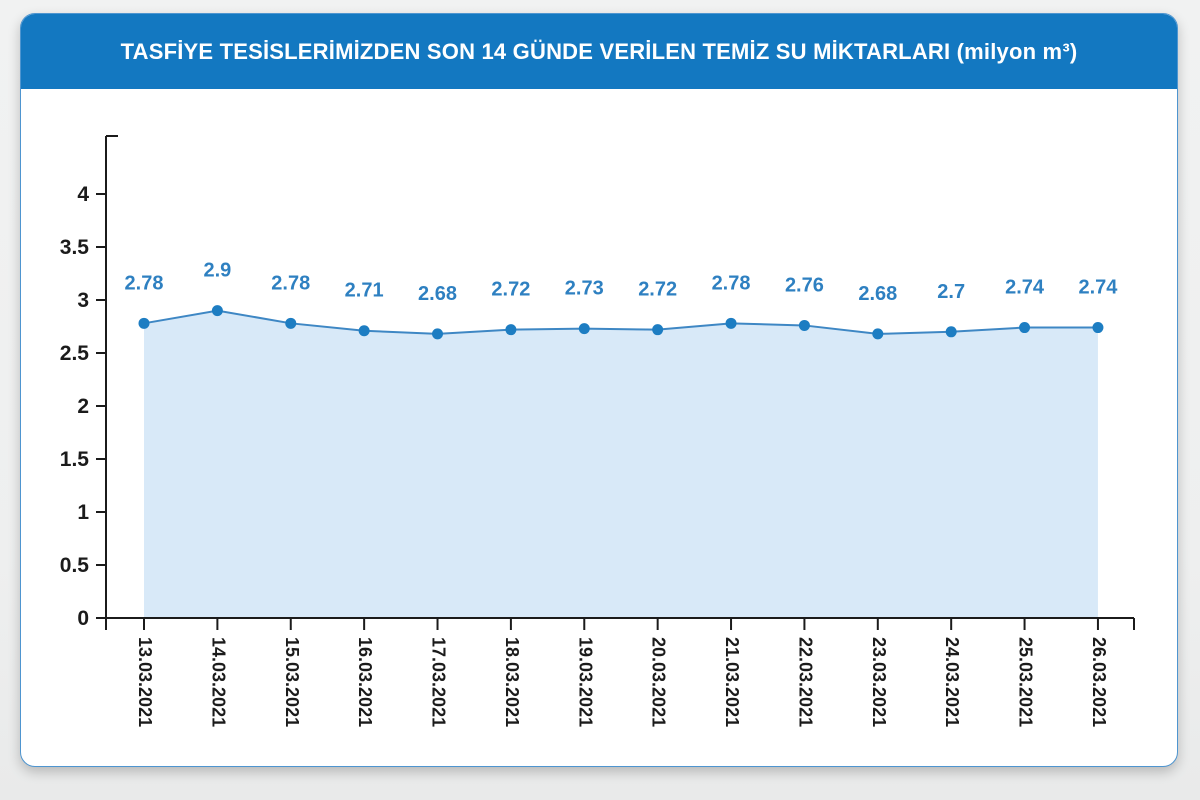  I want to click on x-tick-label: 14.03.2021, so click(218, 682).